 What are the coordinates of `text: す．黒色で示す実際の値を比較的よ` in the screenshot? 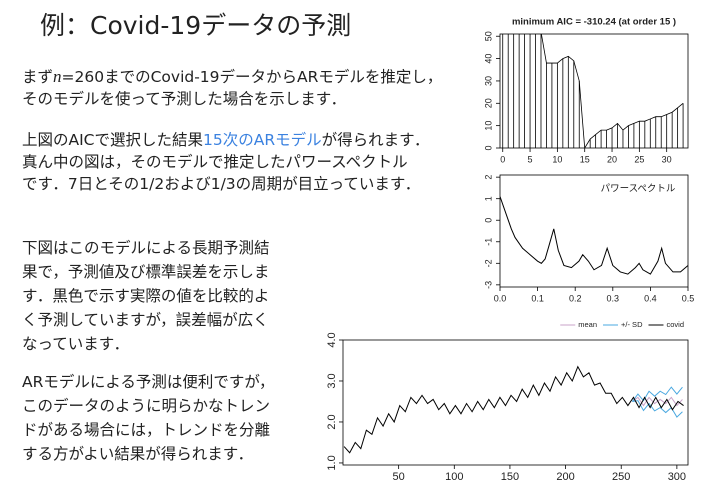 It's located at (146, 296).